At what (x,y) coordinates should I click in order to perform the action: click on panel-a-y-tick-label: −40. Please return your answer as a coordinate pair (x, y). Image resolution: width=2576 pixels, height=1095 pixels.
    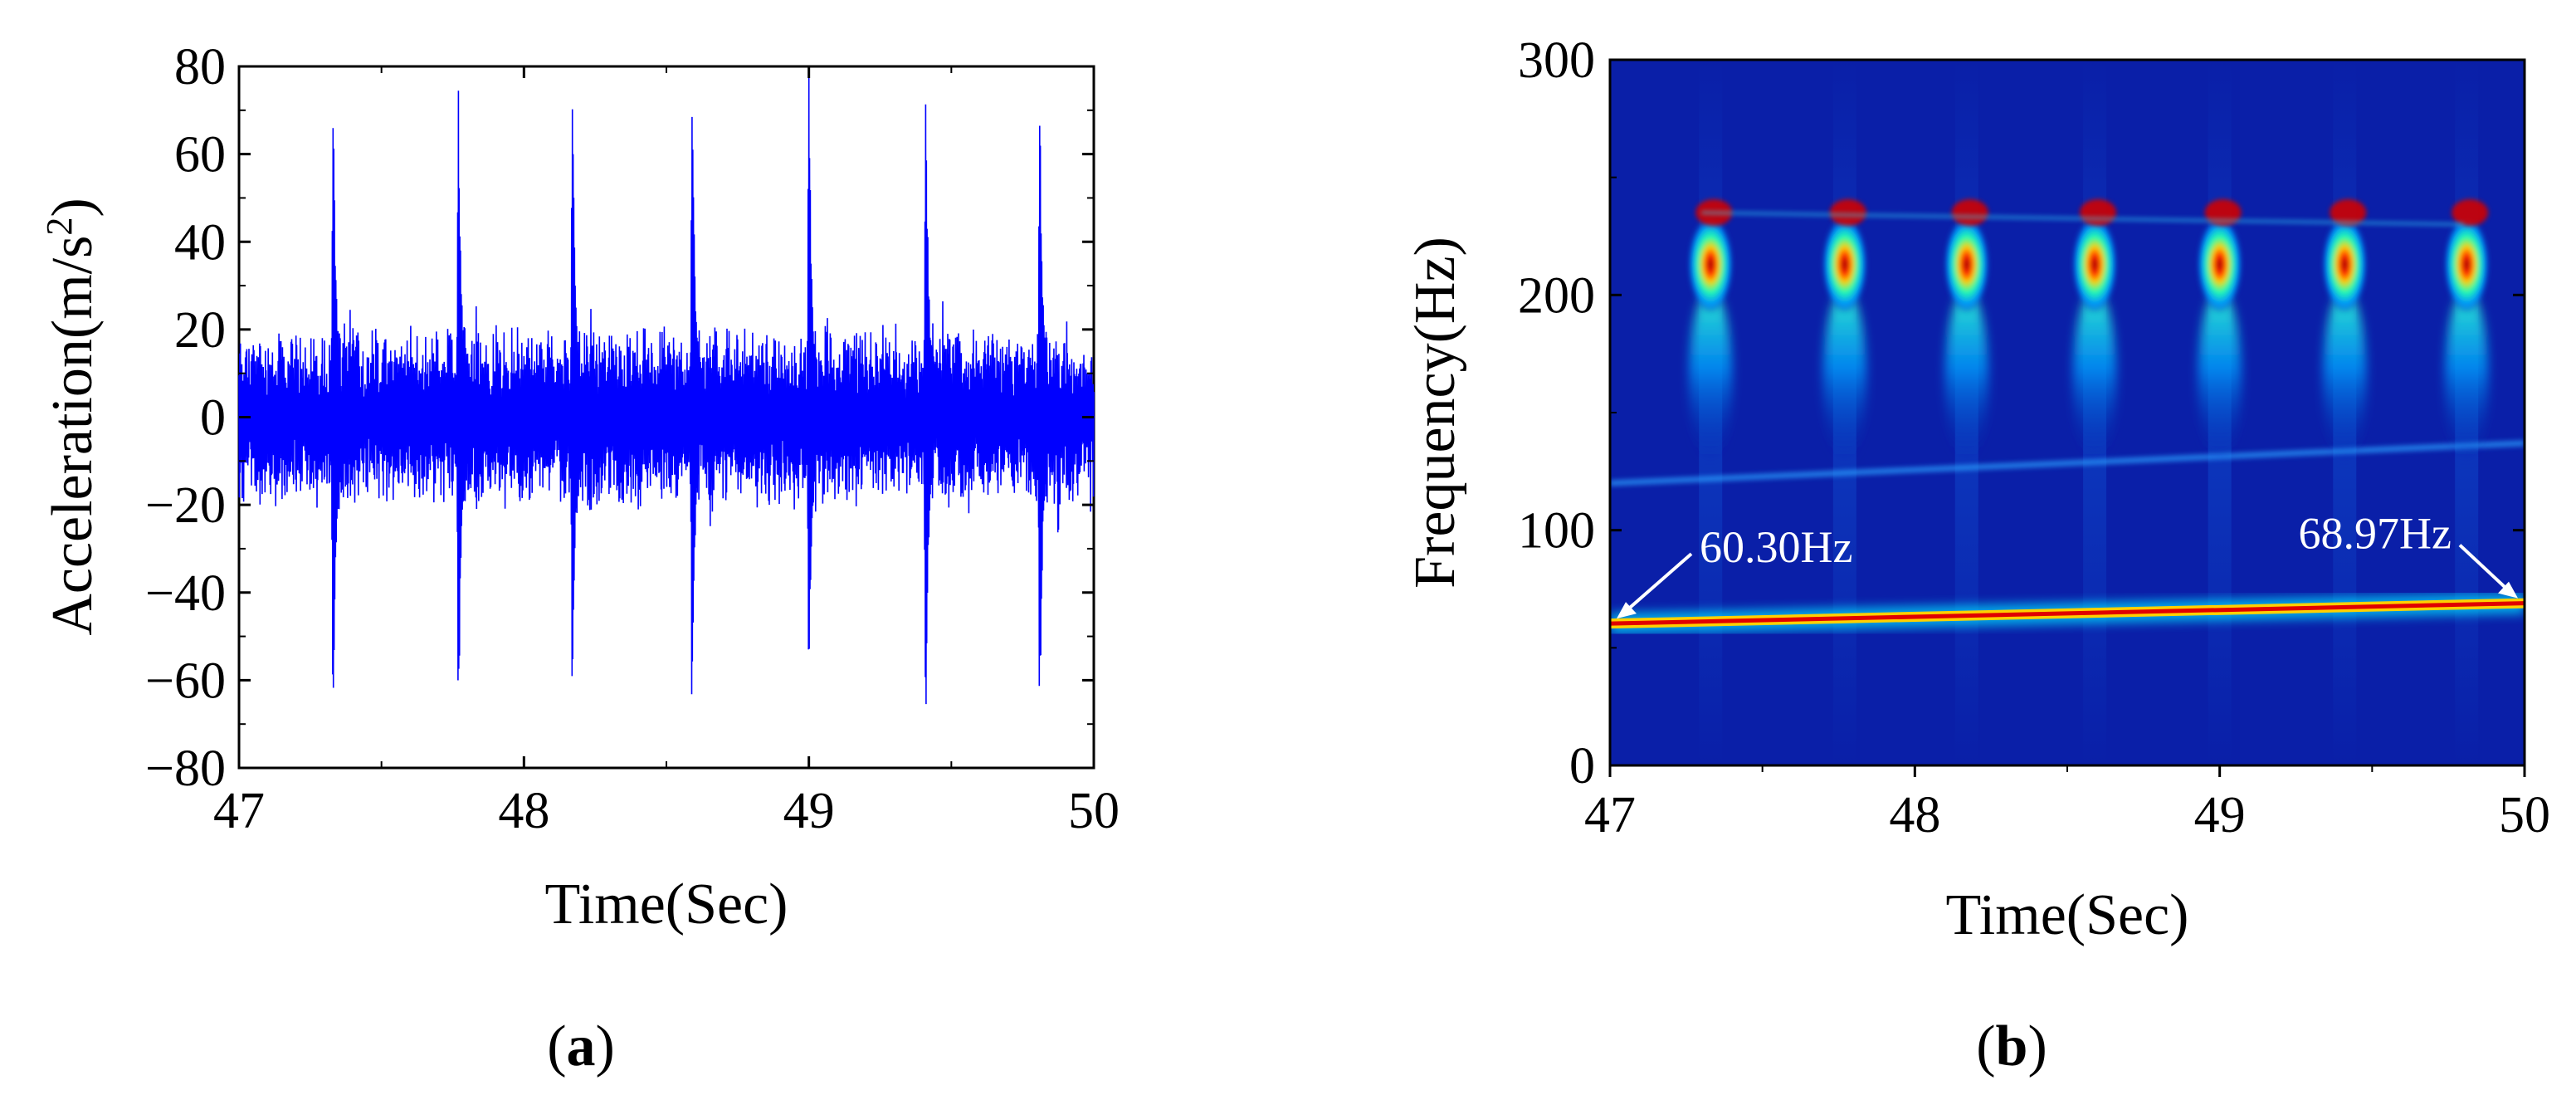
    Looking at the image, I should click on (185, 593).